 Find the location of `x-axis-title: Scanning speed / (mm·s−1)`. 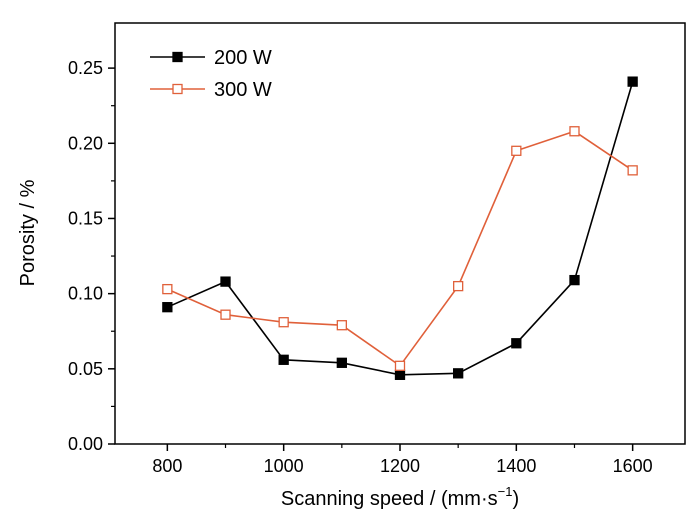

x-axis-title: Scanning speed / (mm·s−1) is located at coordinates (400, 497).